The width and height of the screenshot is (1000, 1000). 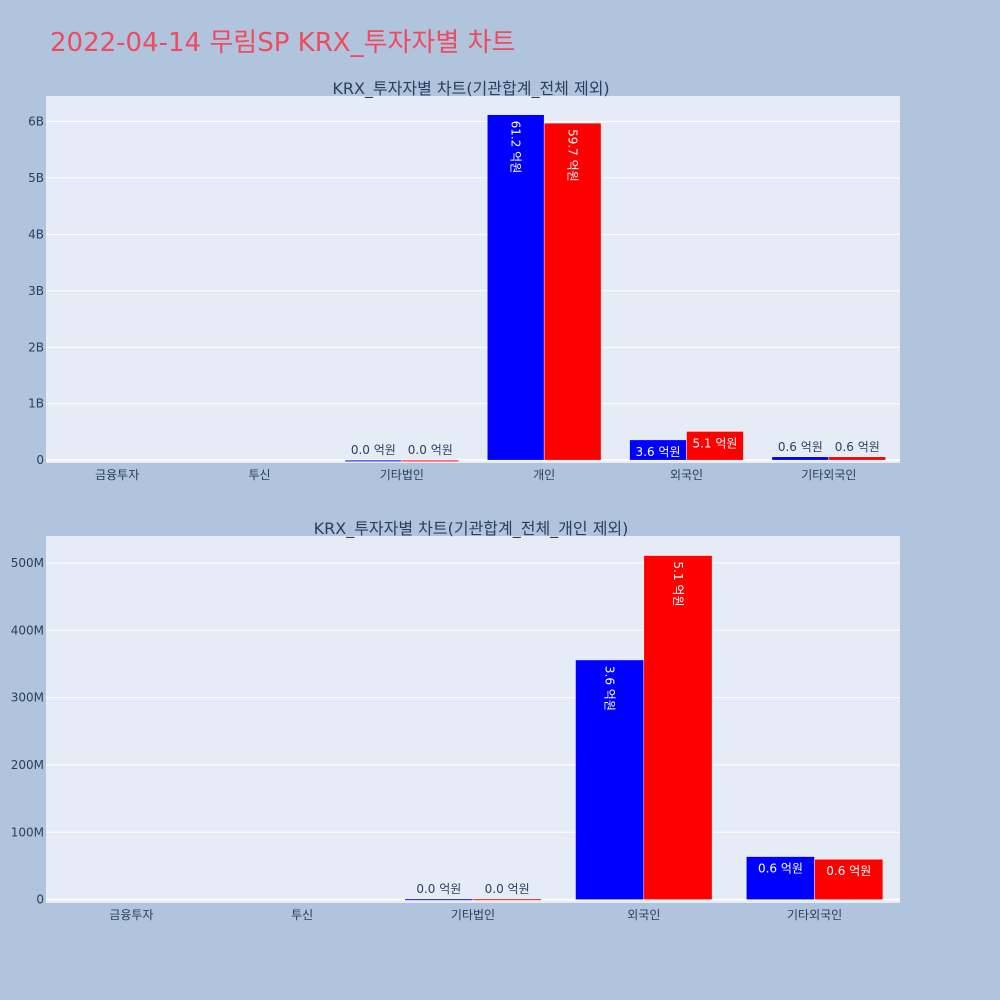 What do you see at coordinates (27, 832) in the screenshot?
I see `y-tick-label: 100M` at bounding box center [27, 832].